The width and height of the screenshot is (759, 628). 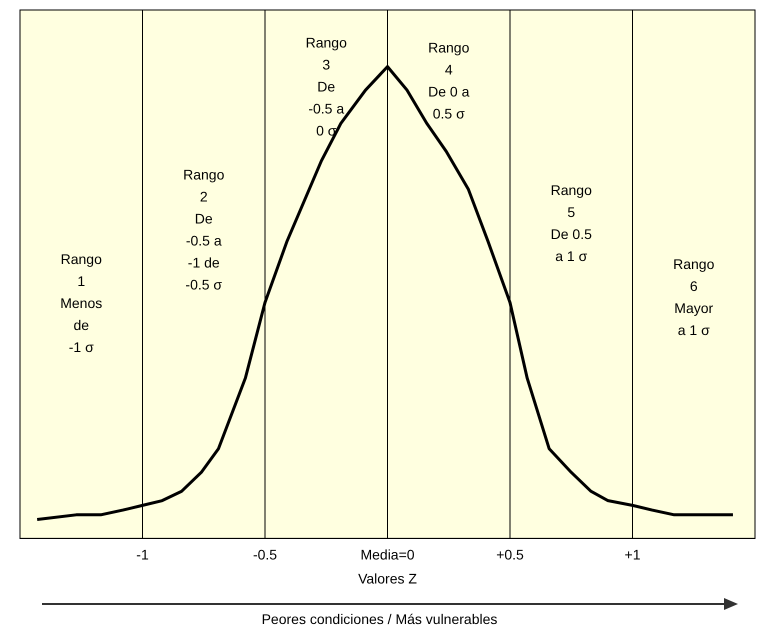 I want to click on band-label: Rango 6 Mayor a 1 σ, so click(x=694, y=297).